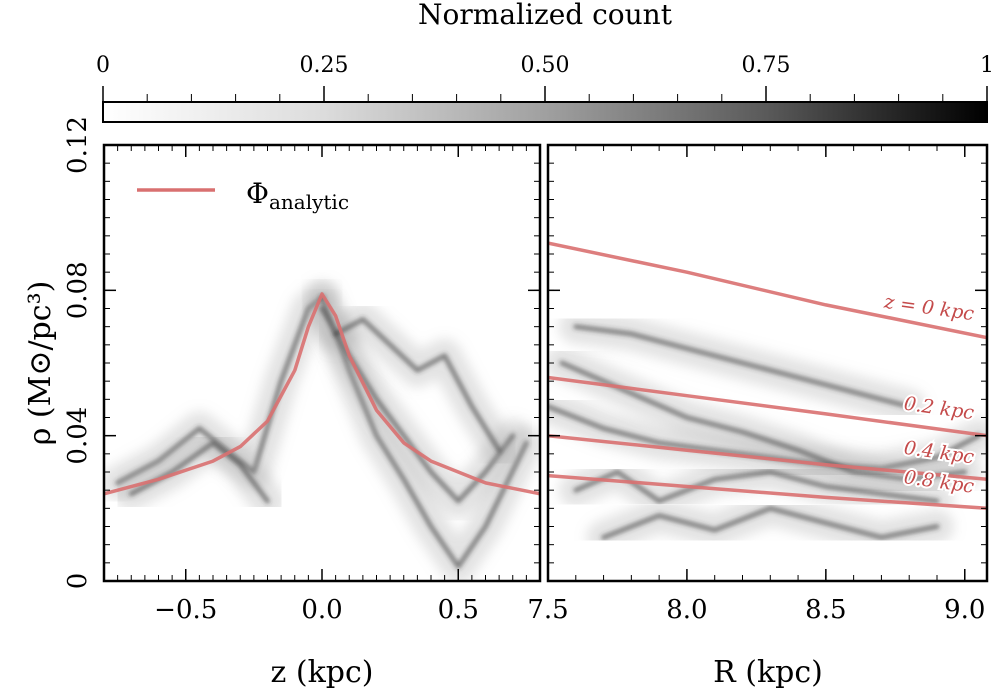 The width and height of the screenshot is (998, 695). What do you see at coordinates (78, 290) in the screenshot?
I see `y-tick-label: 0.08` at bounding box center [78, 290].